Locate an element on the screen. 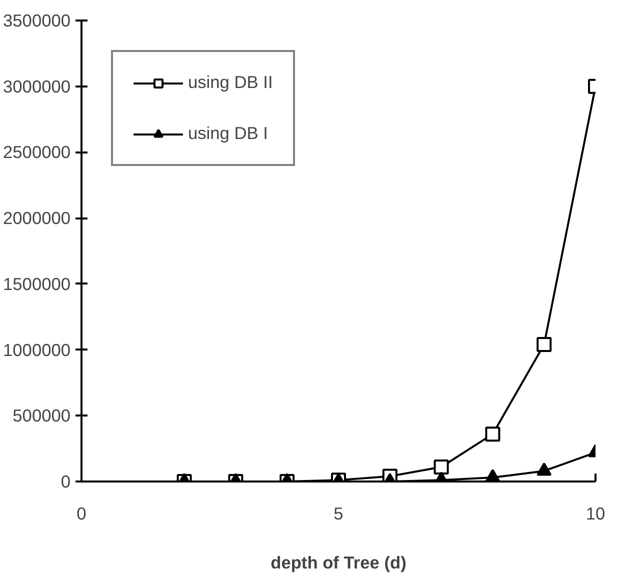 This screenshot has width=628, height=582. y-tick-label: 1500000 is located at coordinates (37, 284).